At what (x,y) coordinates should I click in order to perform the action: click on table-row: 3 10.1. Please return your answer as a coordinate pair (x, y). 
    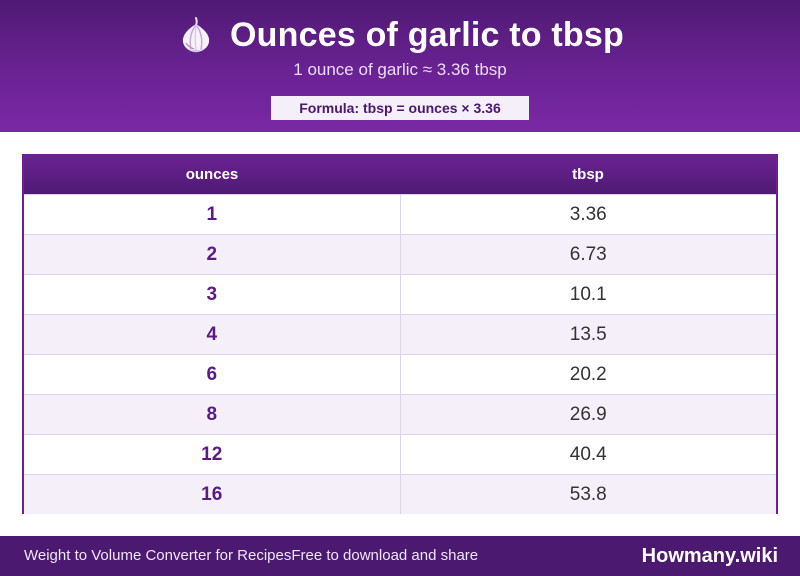
    Looking at the image, I should click on (400, 294).